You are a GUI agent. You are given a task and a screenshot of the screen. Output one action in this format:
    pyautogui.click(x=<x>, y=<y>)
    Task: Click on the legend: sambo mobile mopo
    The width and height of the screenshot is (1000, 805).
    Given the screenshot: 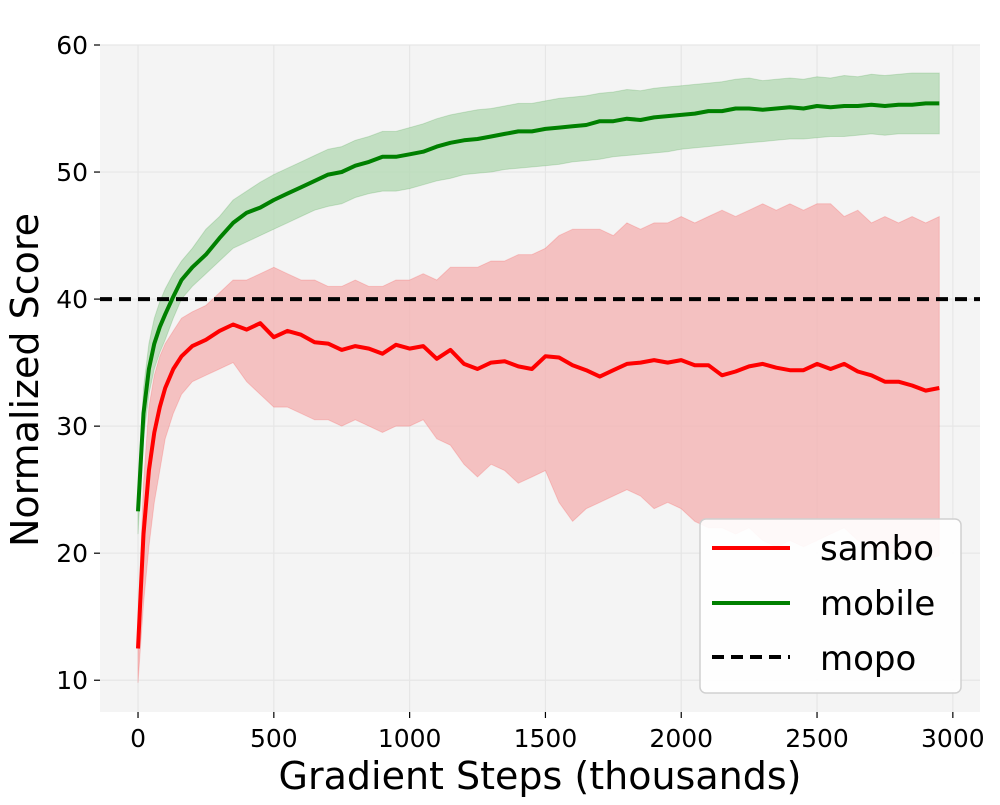 What is the action you would take?
    pyautogui.click(x=830, y=606)
    